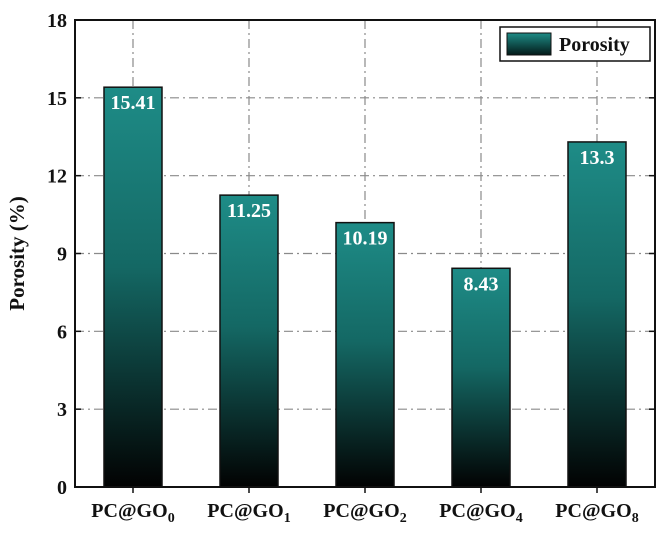 Image resolution: width=668 pixels, height=542 pixels. What do you see at coordinates (364, 513) in the screenshot?
I see `x-category-label: PC@GO2` at bounding box center [364, 513].